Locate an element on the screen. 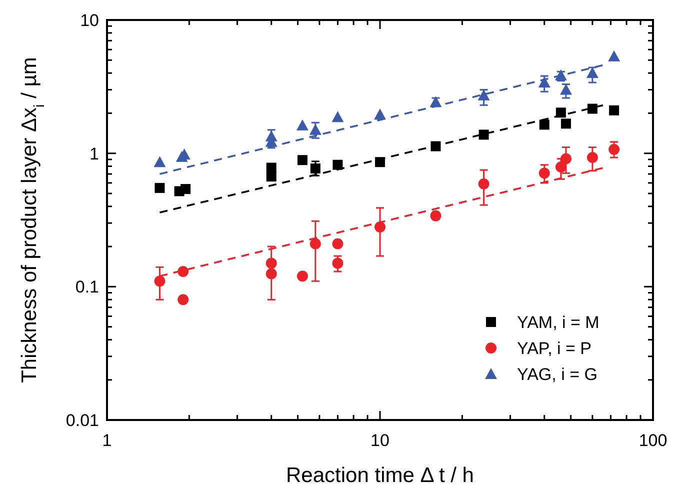  x-tick-label: 10 is located at coordinates (380, 440).